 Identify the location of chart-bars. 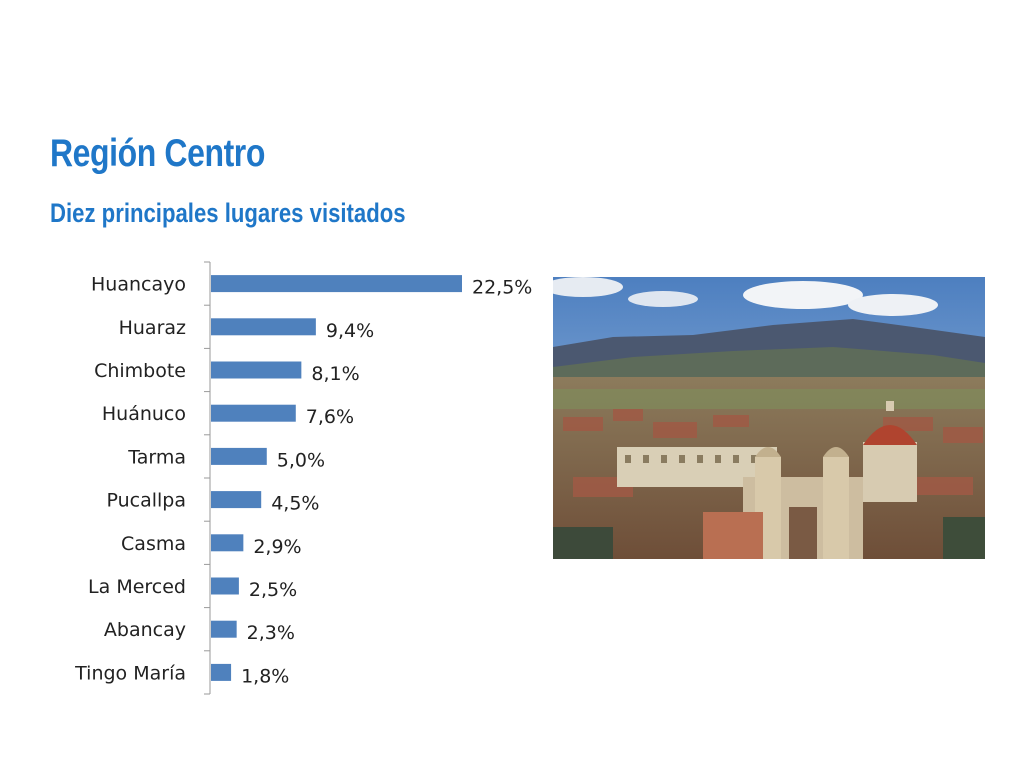
(336, 478).